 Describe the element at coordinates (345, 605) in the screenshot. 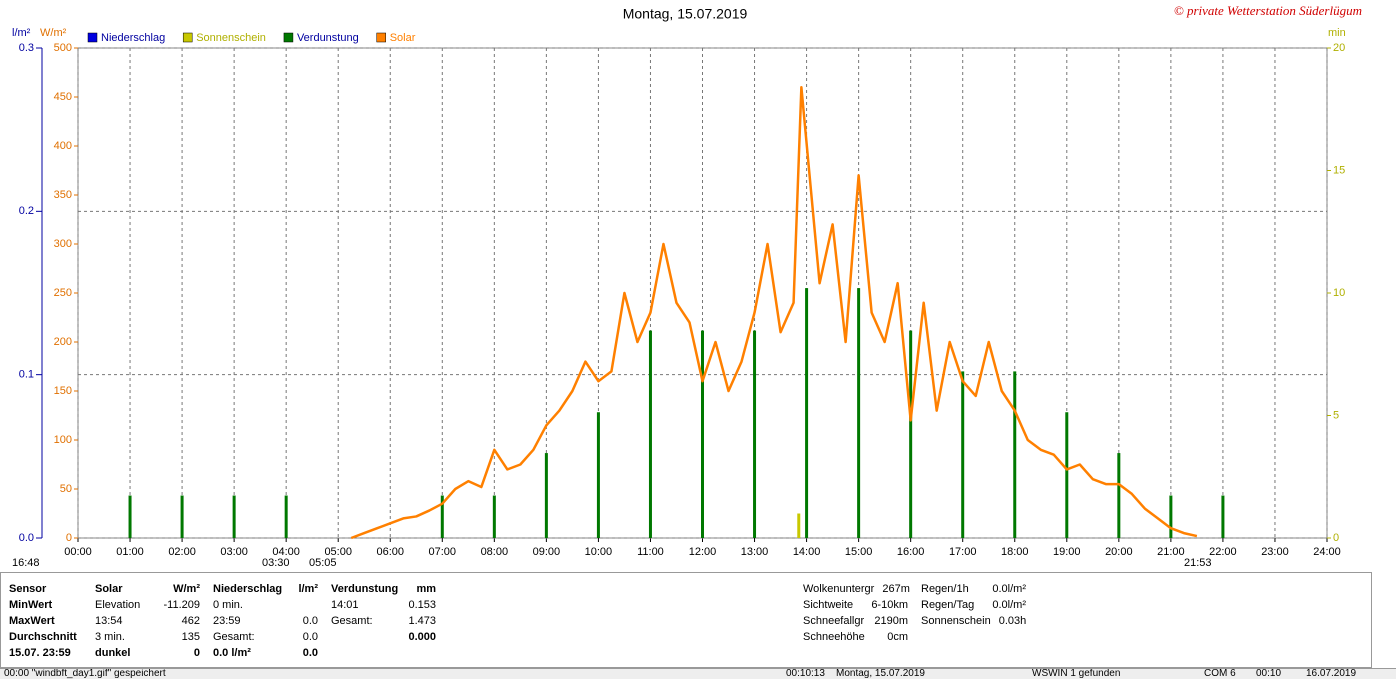

I see `stats-cell: 14:01` at that location.